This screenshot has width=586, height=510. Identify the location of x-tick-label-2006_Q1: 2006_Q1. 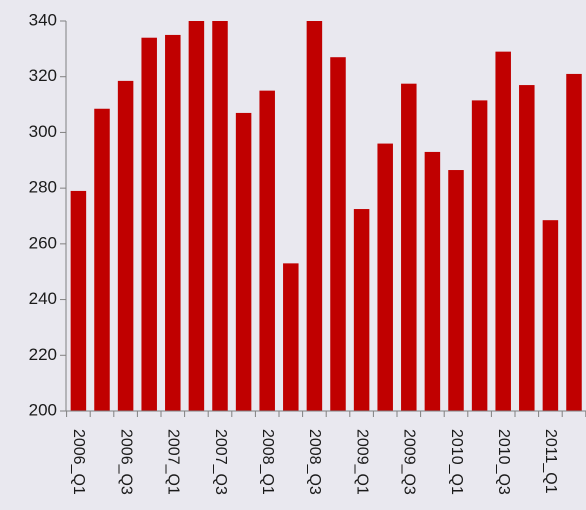
(78, 462).